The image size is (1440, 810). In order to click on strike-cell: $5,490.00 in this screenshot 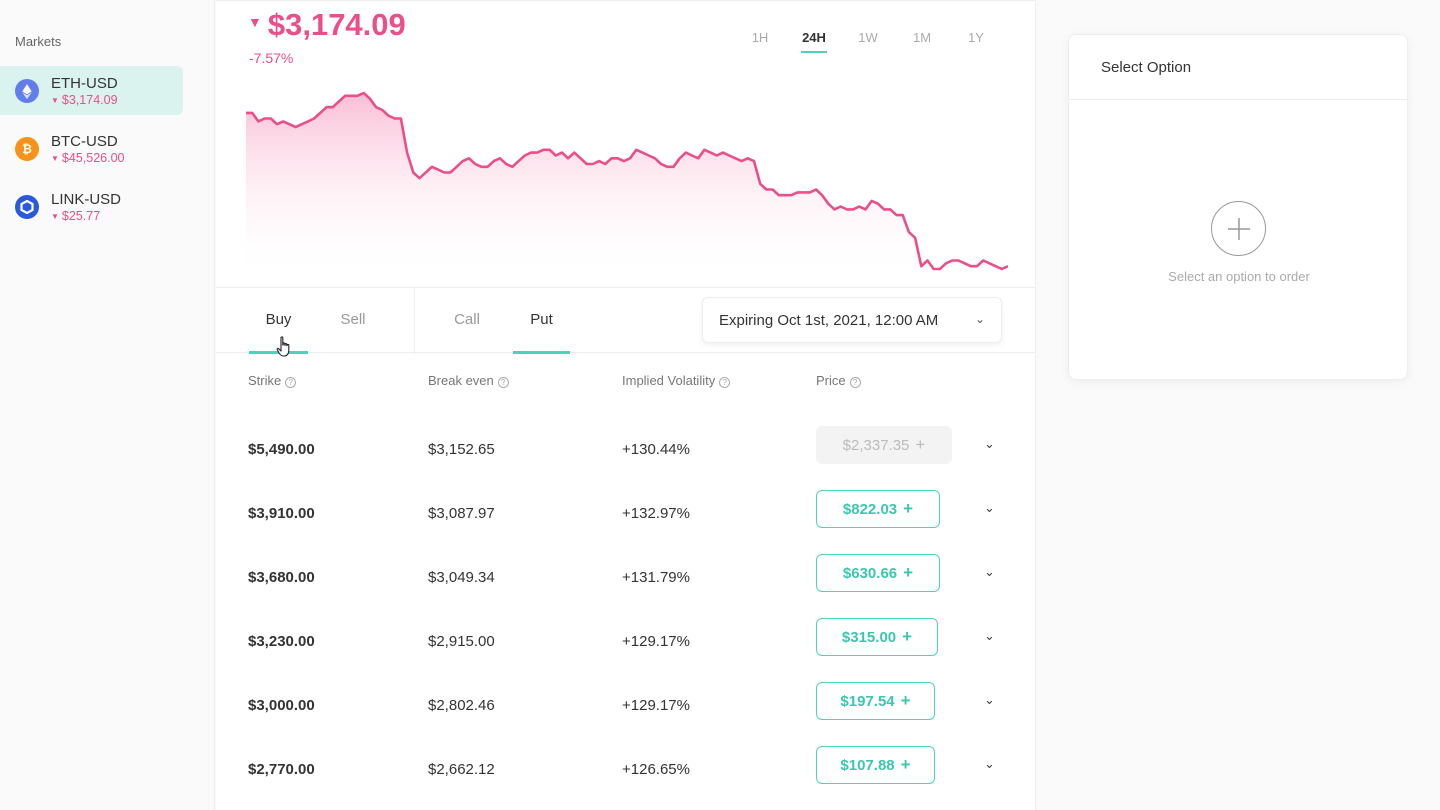, I will do `click(281, 449)`.